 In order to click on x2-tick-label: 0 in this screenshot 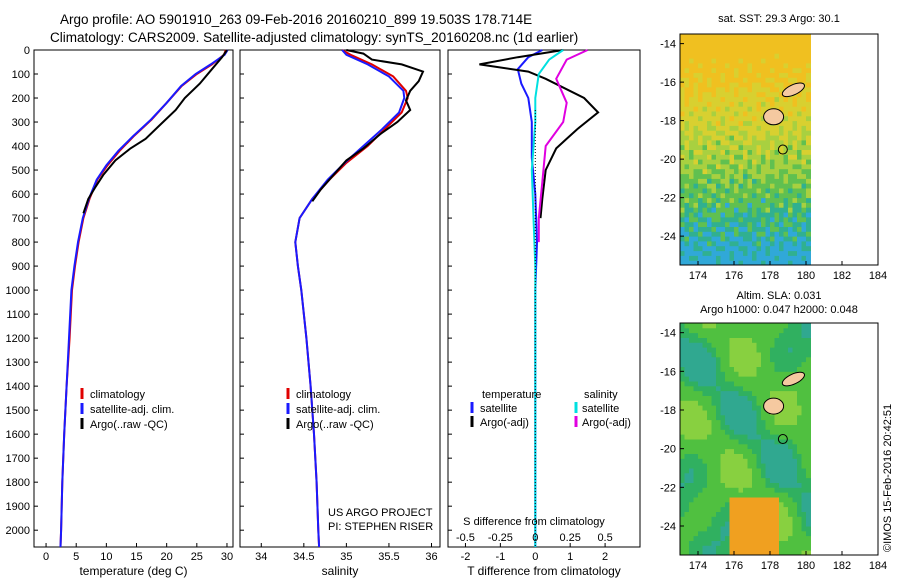, I will do `click(535, 538)`.